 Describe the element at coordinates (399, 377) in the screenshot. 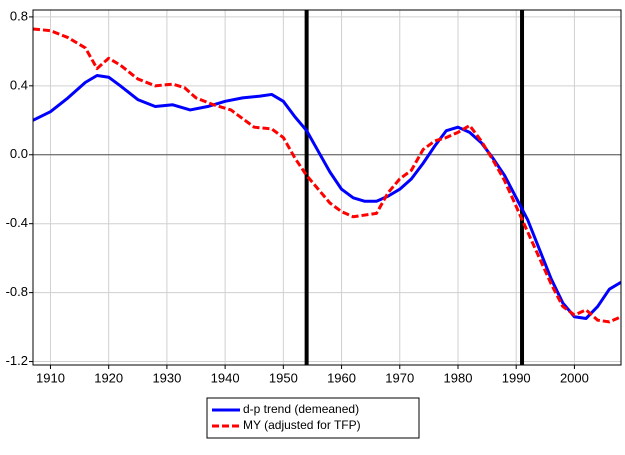

I see `x-tick-label: 1970` at that location.